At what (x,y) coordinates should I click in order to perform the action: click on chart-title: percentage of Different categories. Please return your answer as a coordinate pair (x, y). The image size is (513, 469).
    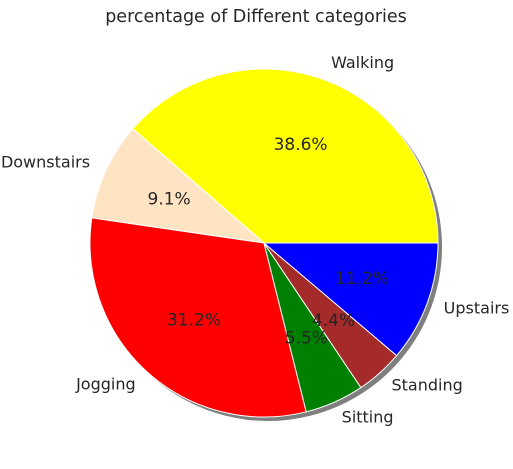
    Looking at the image, I should click on (256, 17).